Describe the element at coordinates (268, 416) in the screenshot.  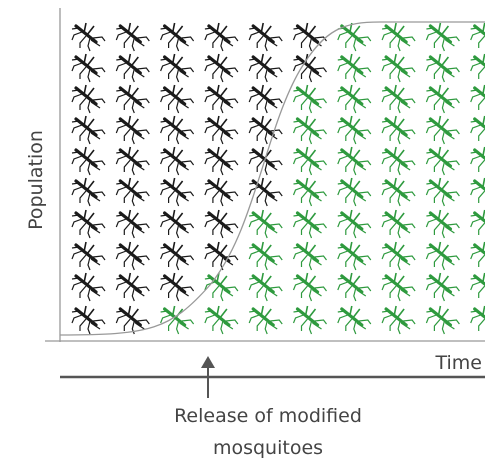
I see `annotation-line: Release of modified` at that location.